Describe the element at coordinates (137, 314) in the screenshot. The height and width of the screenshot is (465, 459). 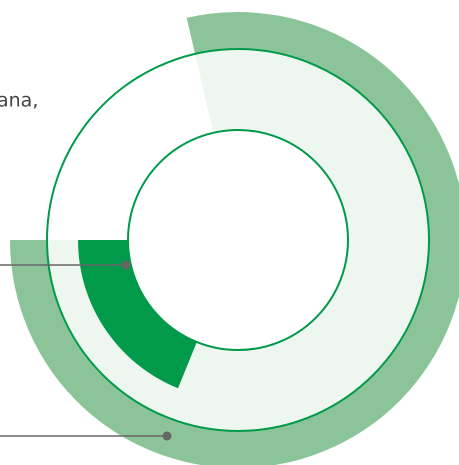
I see `highlight-sector` at that location.